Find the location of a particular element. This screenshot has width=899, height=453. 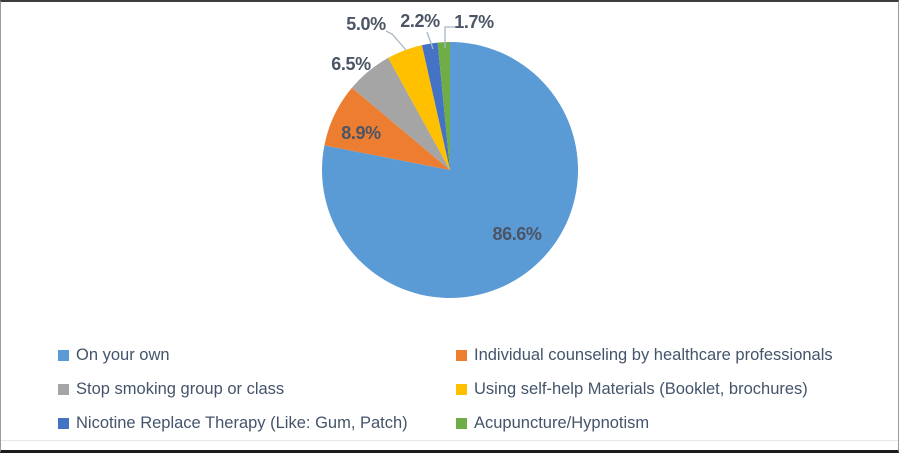

pie-data-label-3: 5.0% is located at coordinates (366, 24).